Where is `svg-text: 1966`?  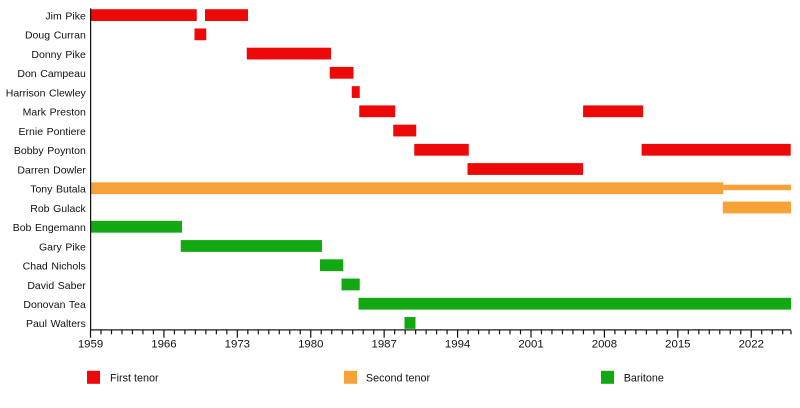
svg-text: 1966 is located at coordinates (163, 345).